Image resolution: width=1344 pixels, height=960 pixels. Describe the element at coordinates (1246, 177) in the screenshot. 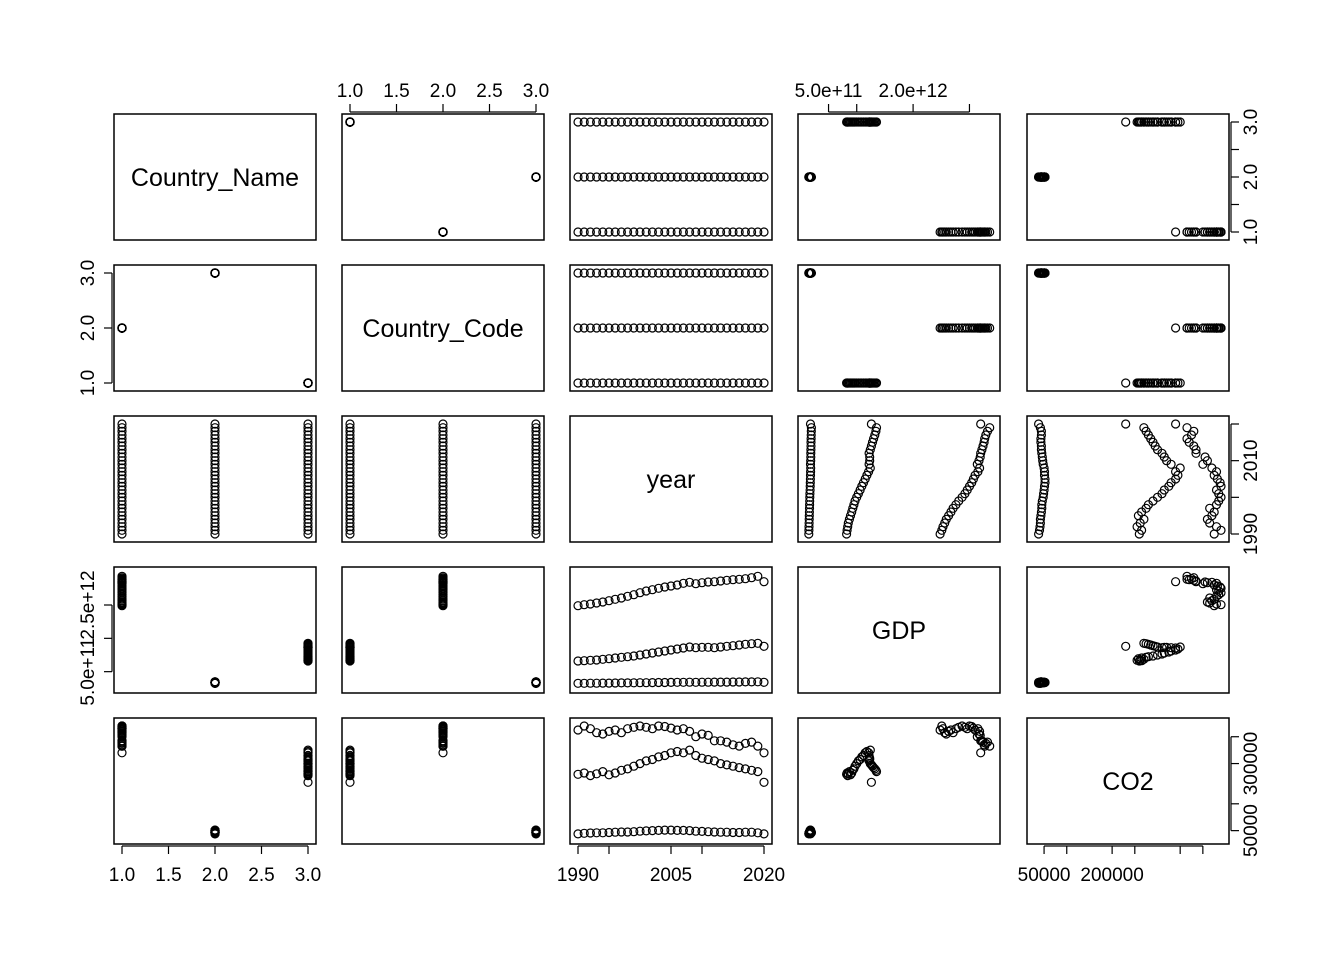

I see `y-axis-right-country-name: 1.0 2.0 3.0` at that location.